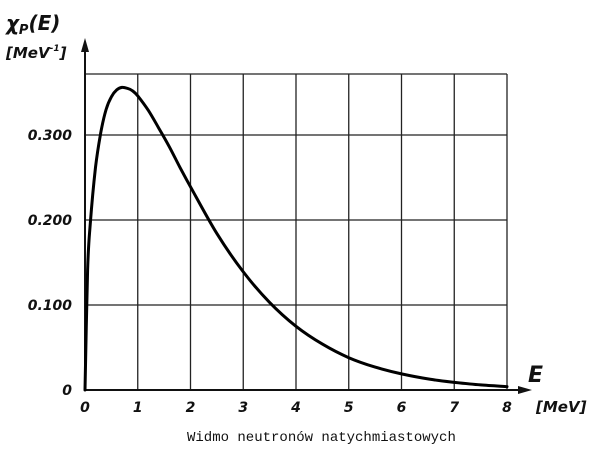 This screenshot has height=463, width=603. I want to click on x-axis-symbol: E, so click(535, 375).